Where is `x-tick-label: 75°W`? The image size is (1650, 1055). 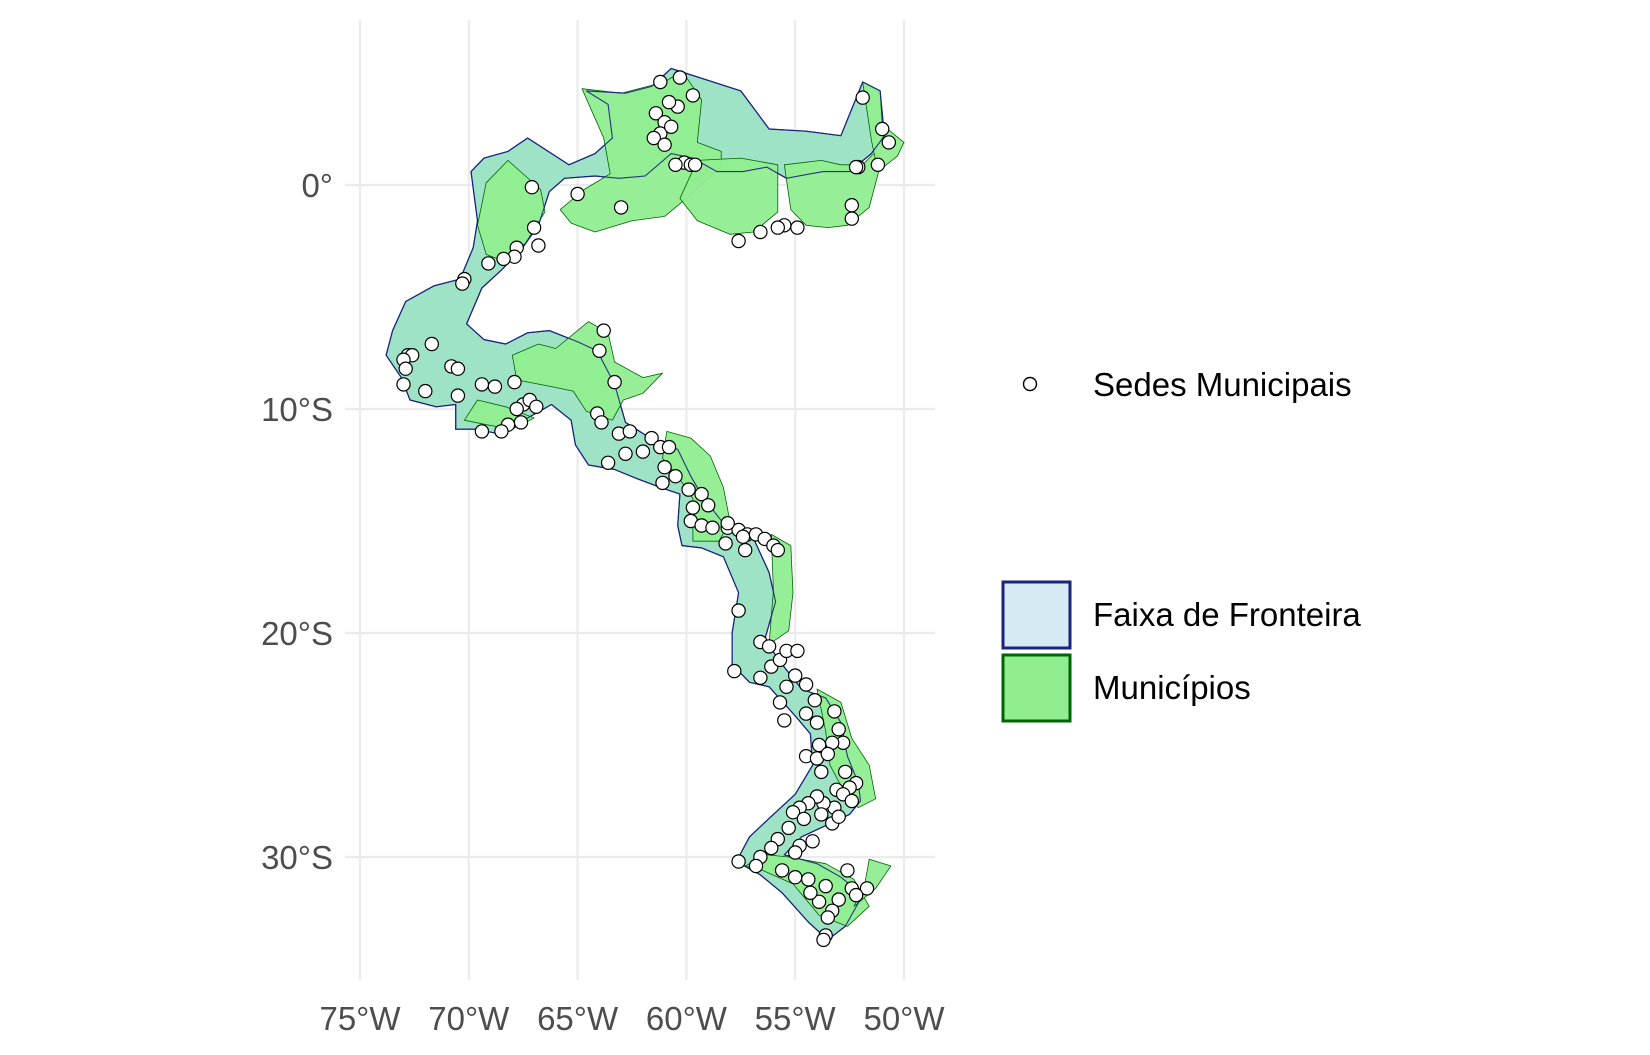
x-tick-label: 75°W is located at coordinates (360, 1018).